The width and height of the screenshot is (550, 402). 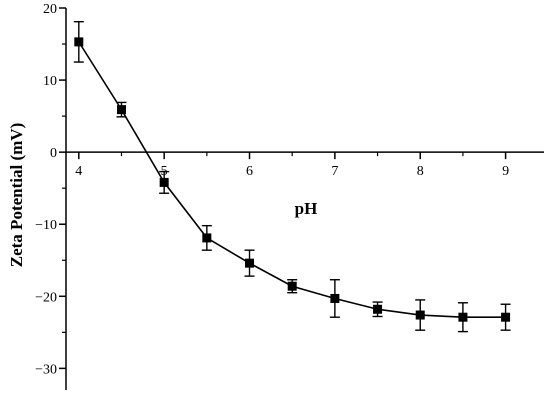 What do you see at coordinates (78, 171) in the screenshot?
I see `x-tick-label: 4` at bounding box center [78, 171].